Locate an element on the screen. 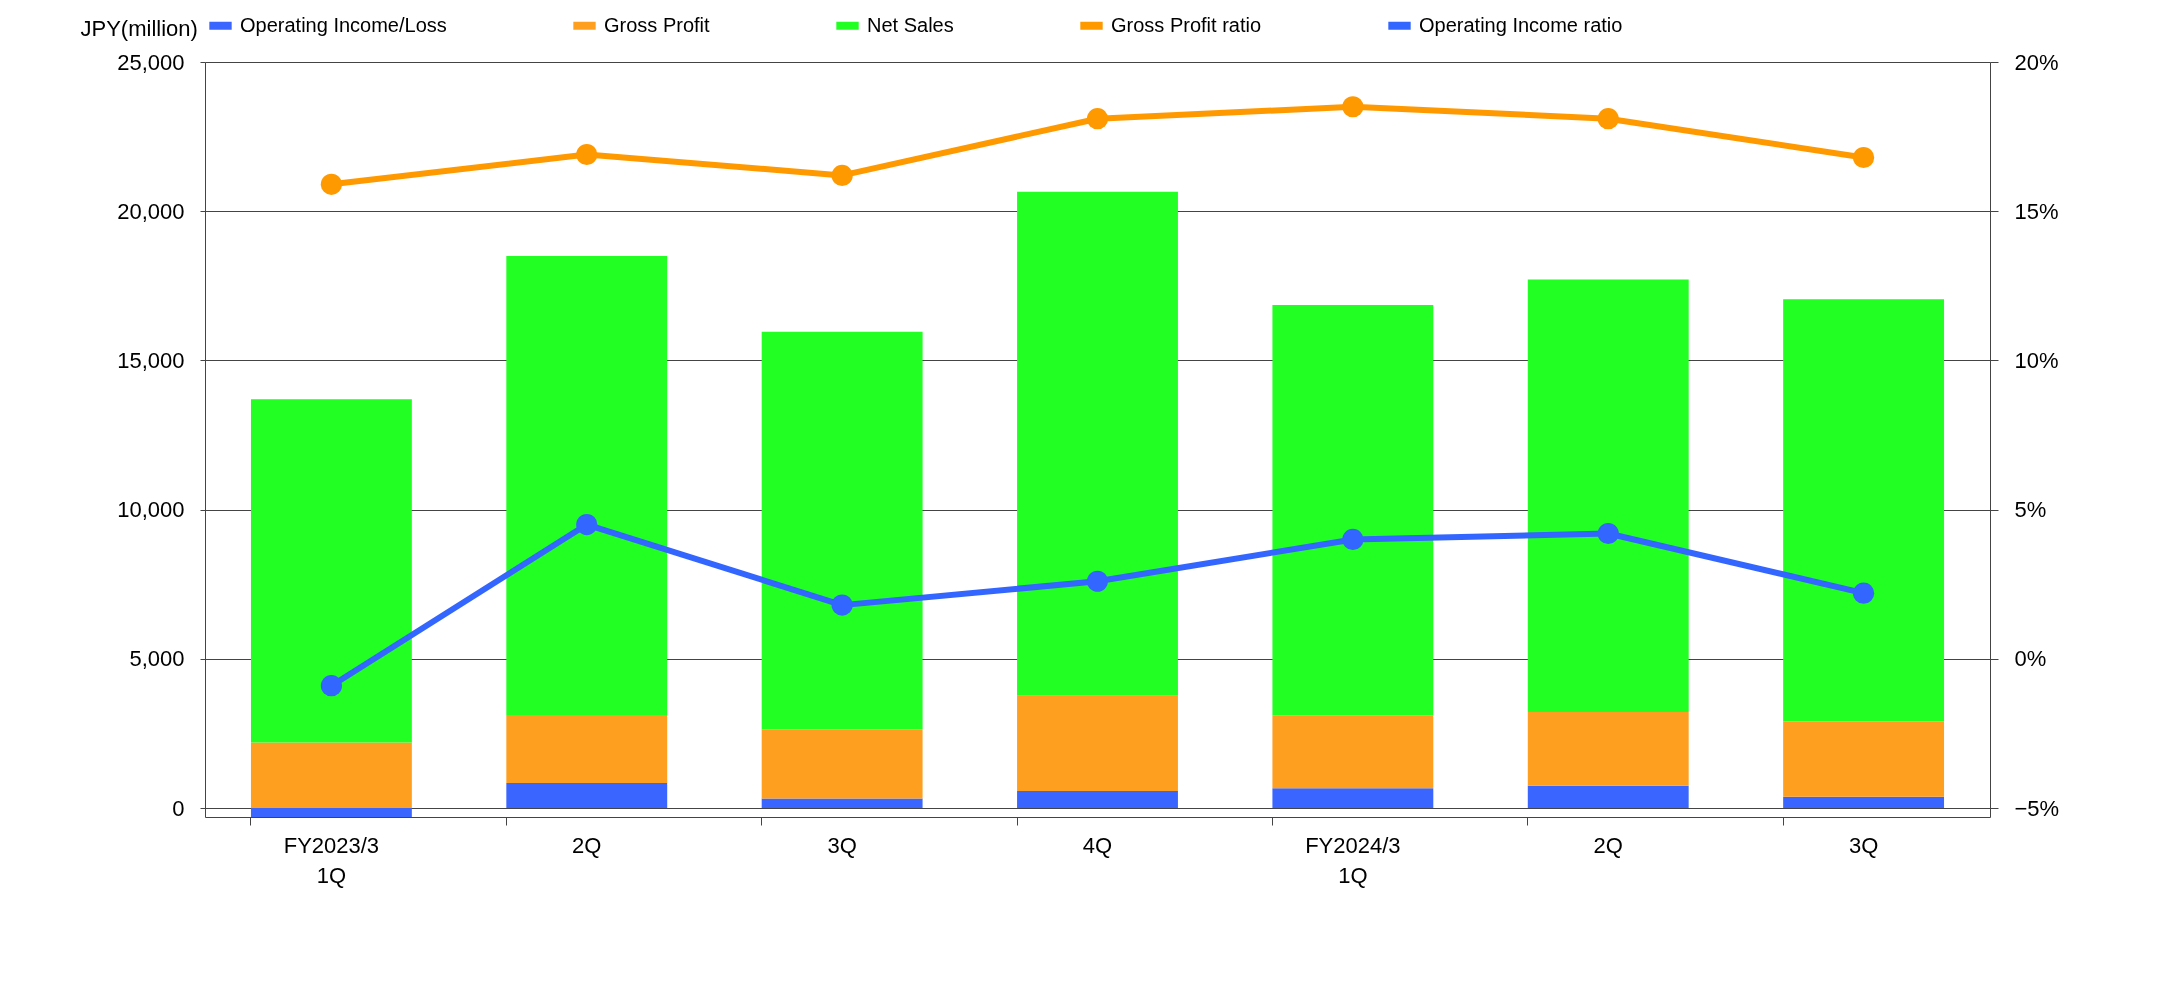 The width and height of the screenshot is (2159, 985). y-axis-title: JPY(million) is located at coordinates (139, 28).